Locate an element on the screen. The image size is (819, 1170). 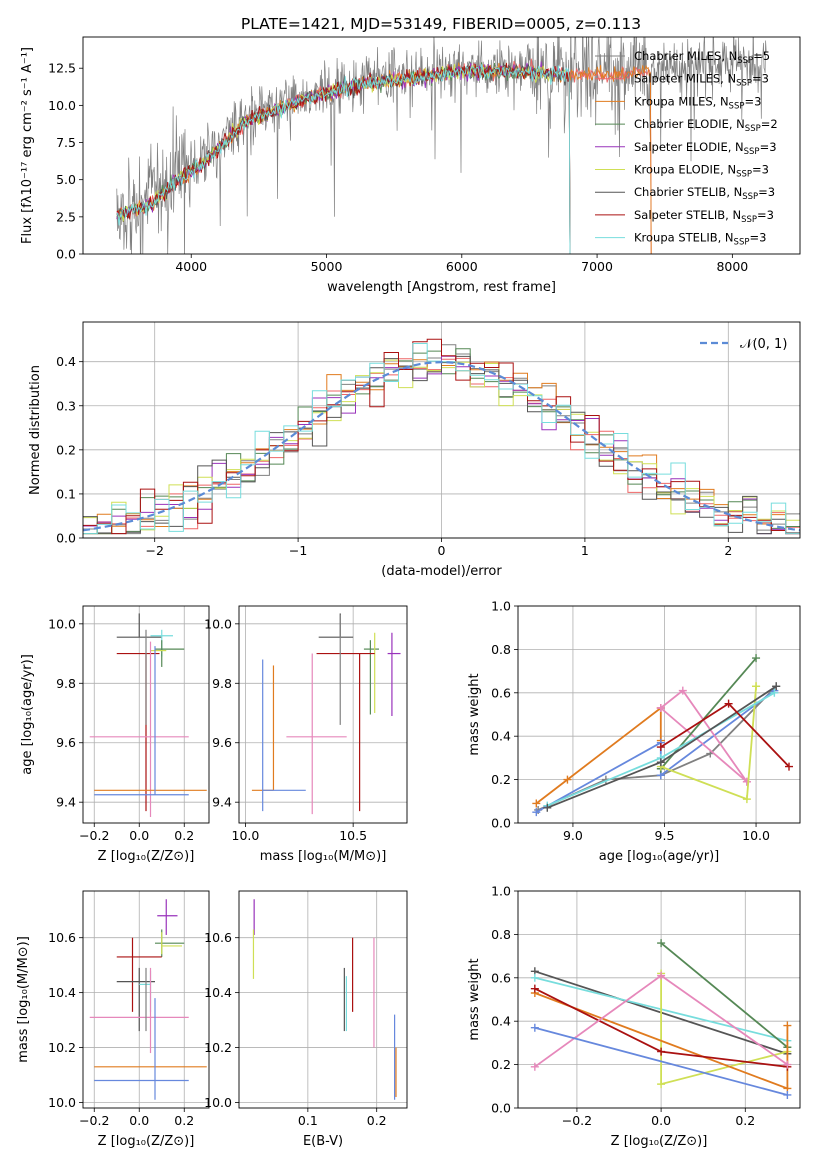
normal-curve is located at coordinates (441, 446).